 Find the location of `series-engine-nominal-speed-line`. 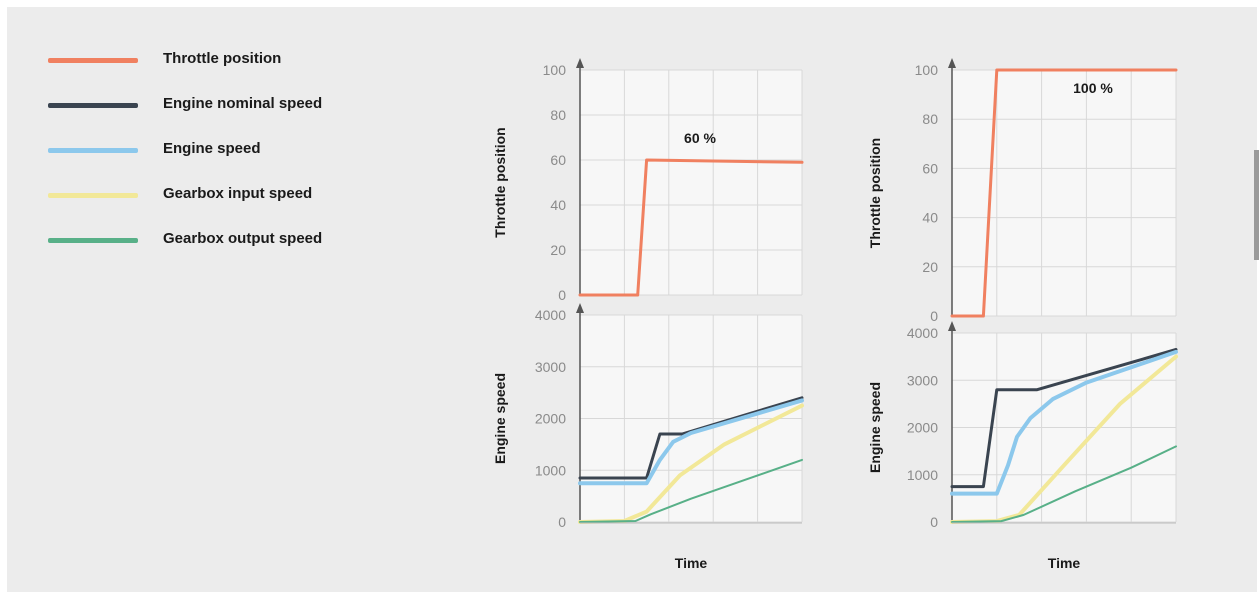

series-engine-nominal-speed-line is located at coordinates (1064, 418).